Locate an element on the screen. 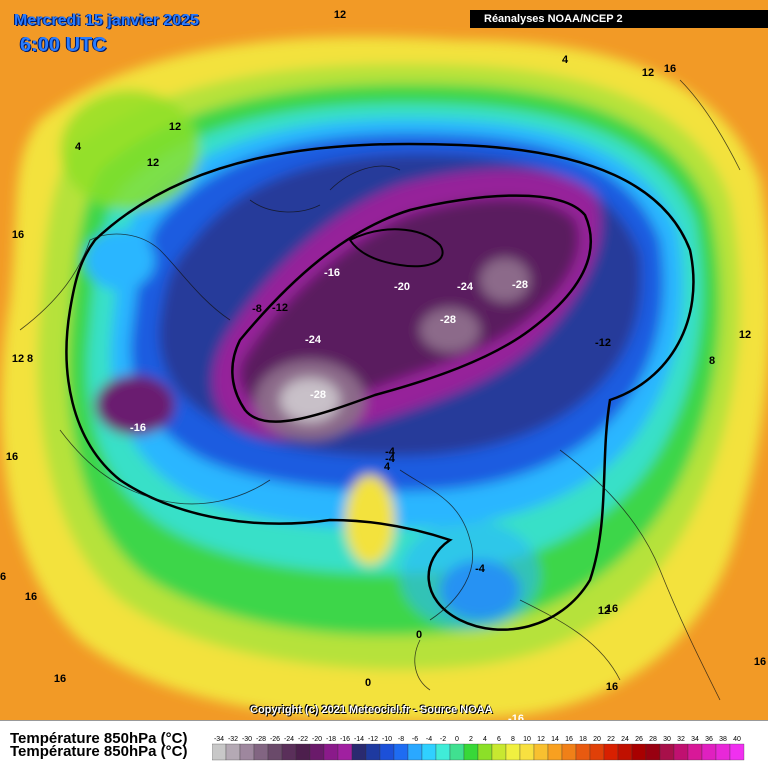 This screenshot has height=769, width=768. legend-tick-label: 22 is located at coordinates (611, 739).